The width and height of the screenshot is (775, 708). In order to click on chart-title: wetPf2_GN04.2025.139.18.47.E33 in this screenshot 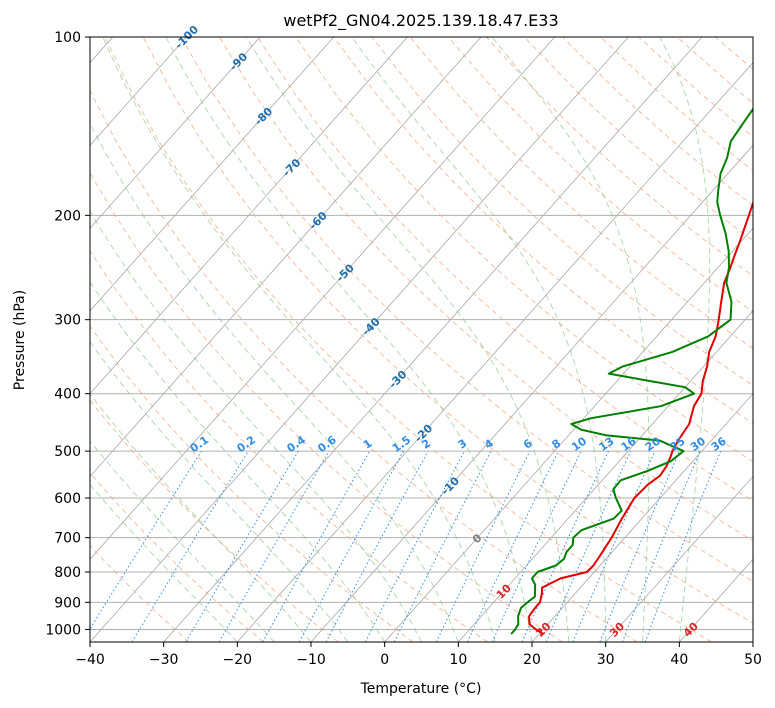, I will do `click(420, 21)`.